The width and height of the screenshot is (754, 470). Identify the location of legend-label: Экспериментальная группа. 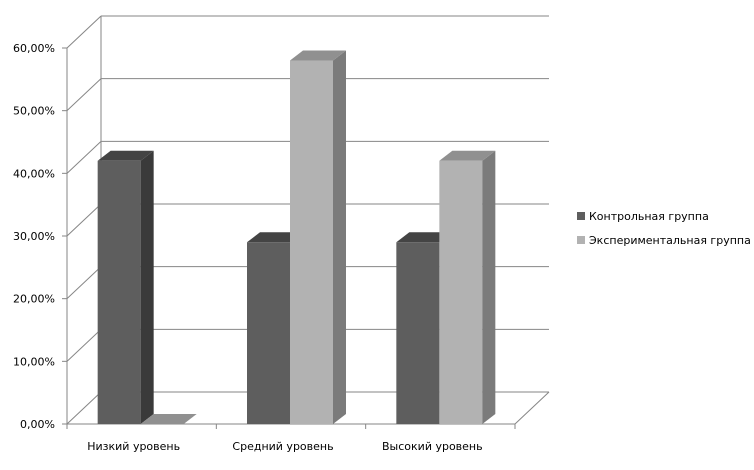
(670, 240).